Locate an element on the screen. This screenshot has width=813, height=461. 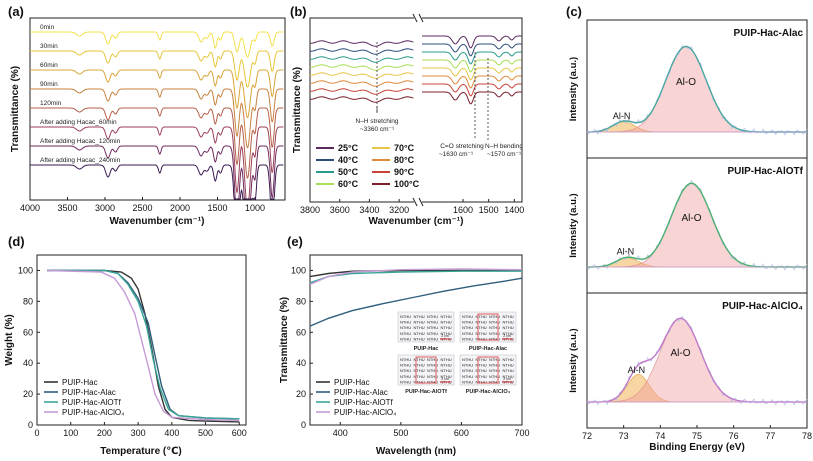
x-tick-label: 300 is located at coordinates (138, 433).